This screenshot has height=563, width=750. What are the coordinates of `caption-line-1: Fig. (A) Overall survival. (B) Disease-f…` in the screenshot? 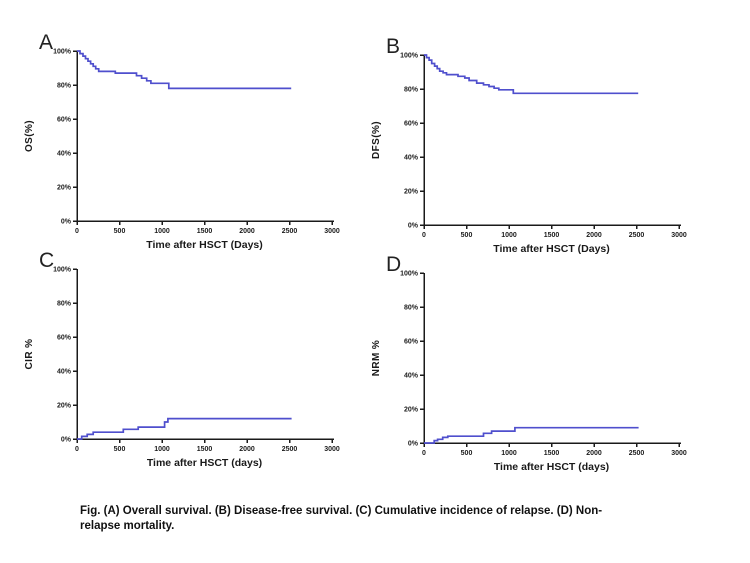 It's located at (341, 511).